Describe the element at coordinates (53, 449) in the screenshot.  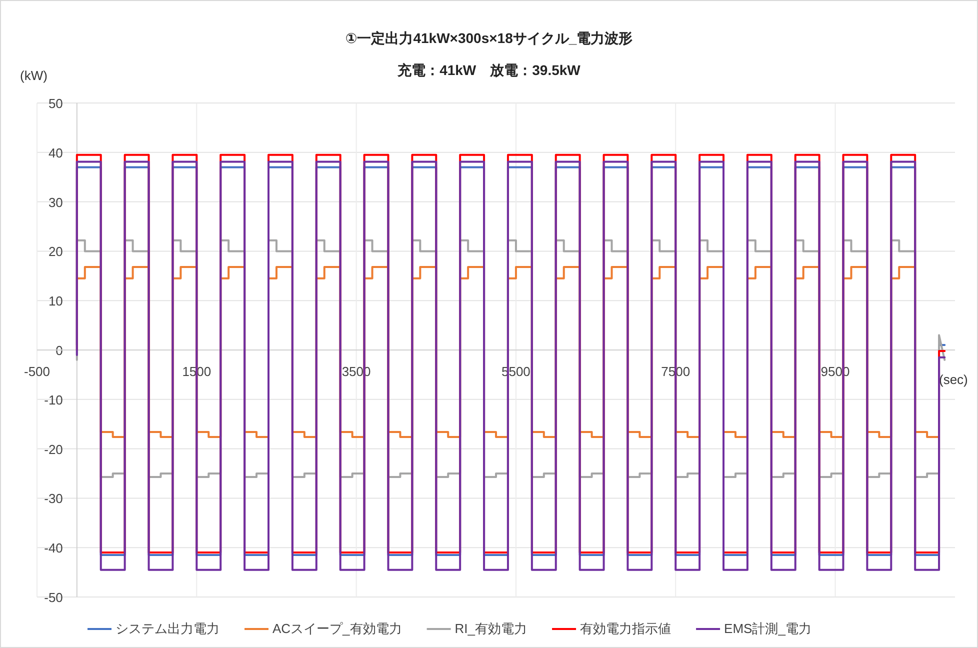
I see `y-tick-label: -20` at that location.